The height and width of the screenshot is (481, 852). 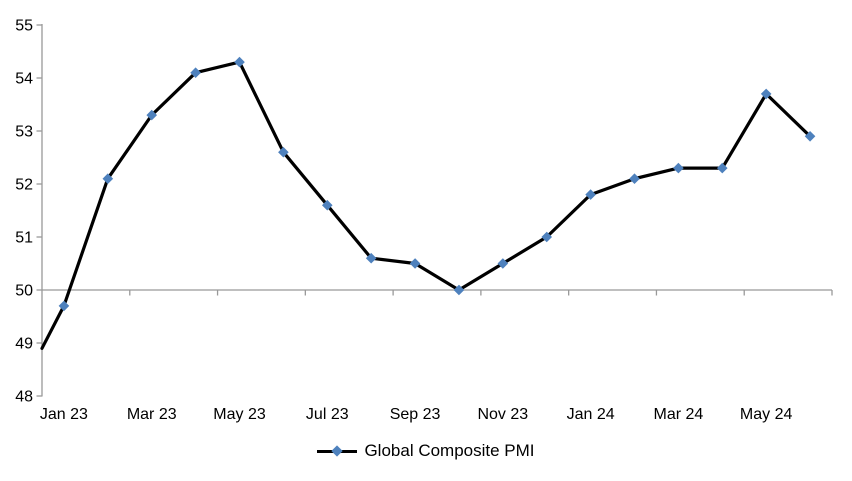 I want to click on y-axis-label: 55, so click(x=24, y=26).